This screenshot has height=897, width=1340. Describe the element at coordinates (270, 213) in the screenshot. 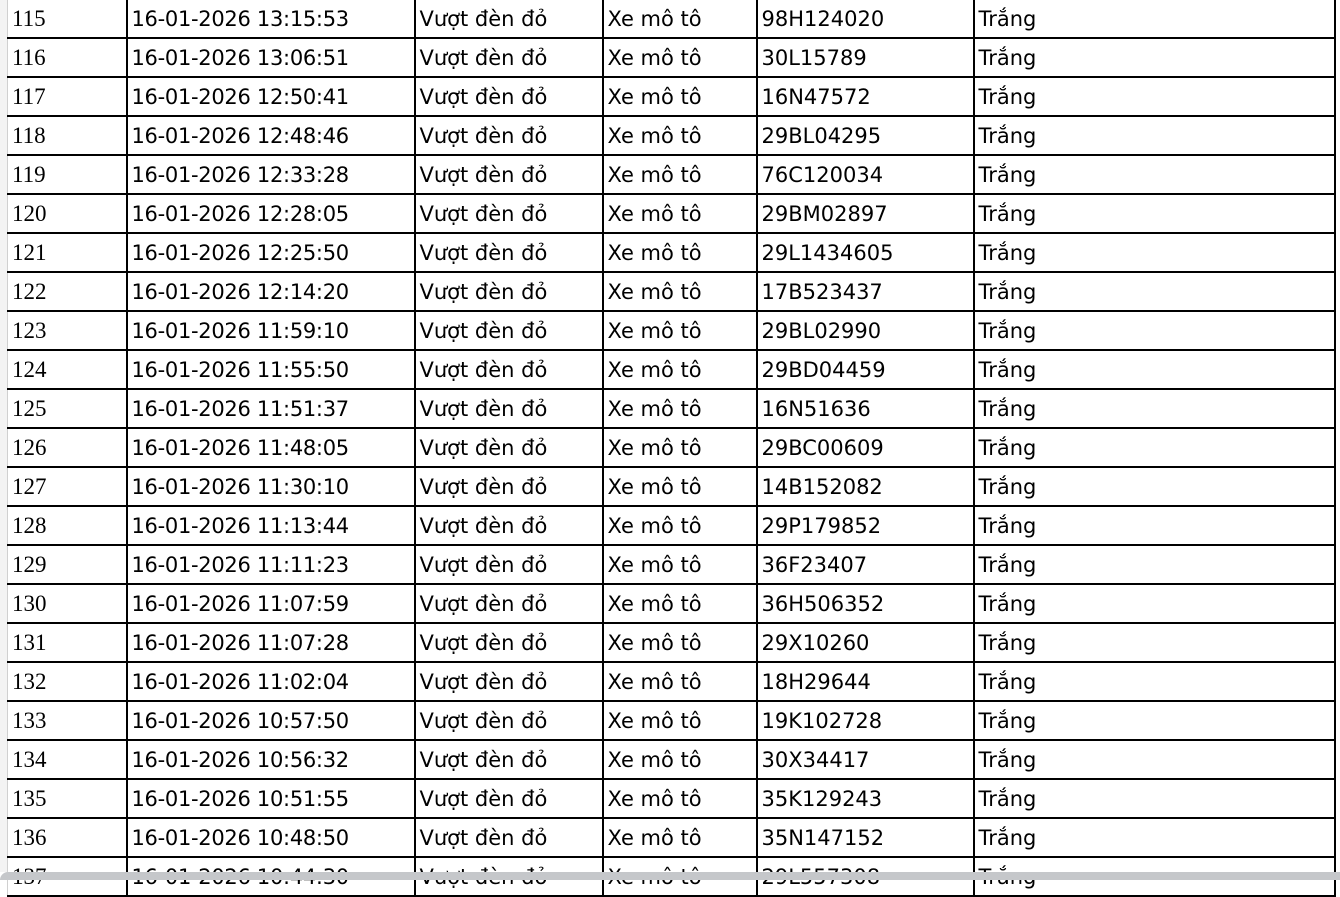

I see `datetime-cell: 16-01-2026 12:28:05` at that location.